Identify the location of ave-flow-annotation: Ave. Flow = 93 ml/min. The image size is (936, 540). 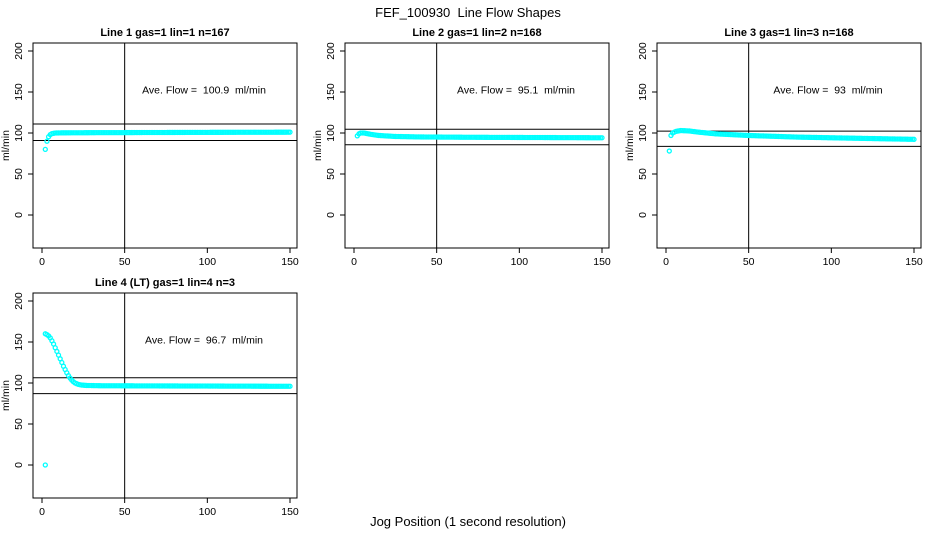
(827, 91).